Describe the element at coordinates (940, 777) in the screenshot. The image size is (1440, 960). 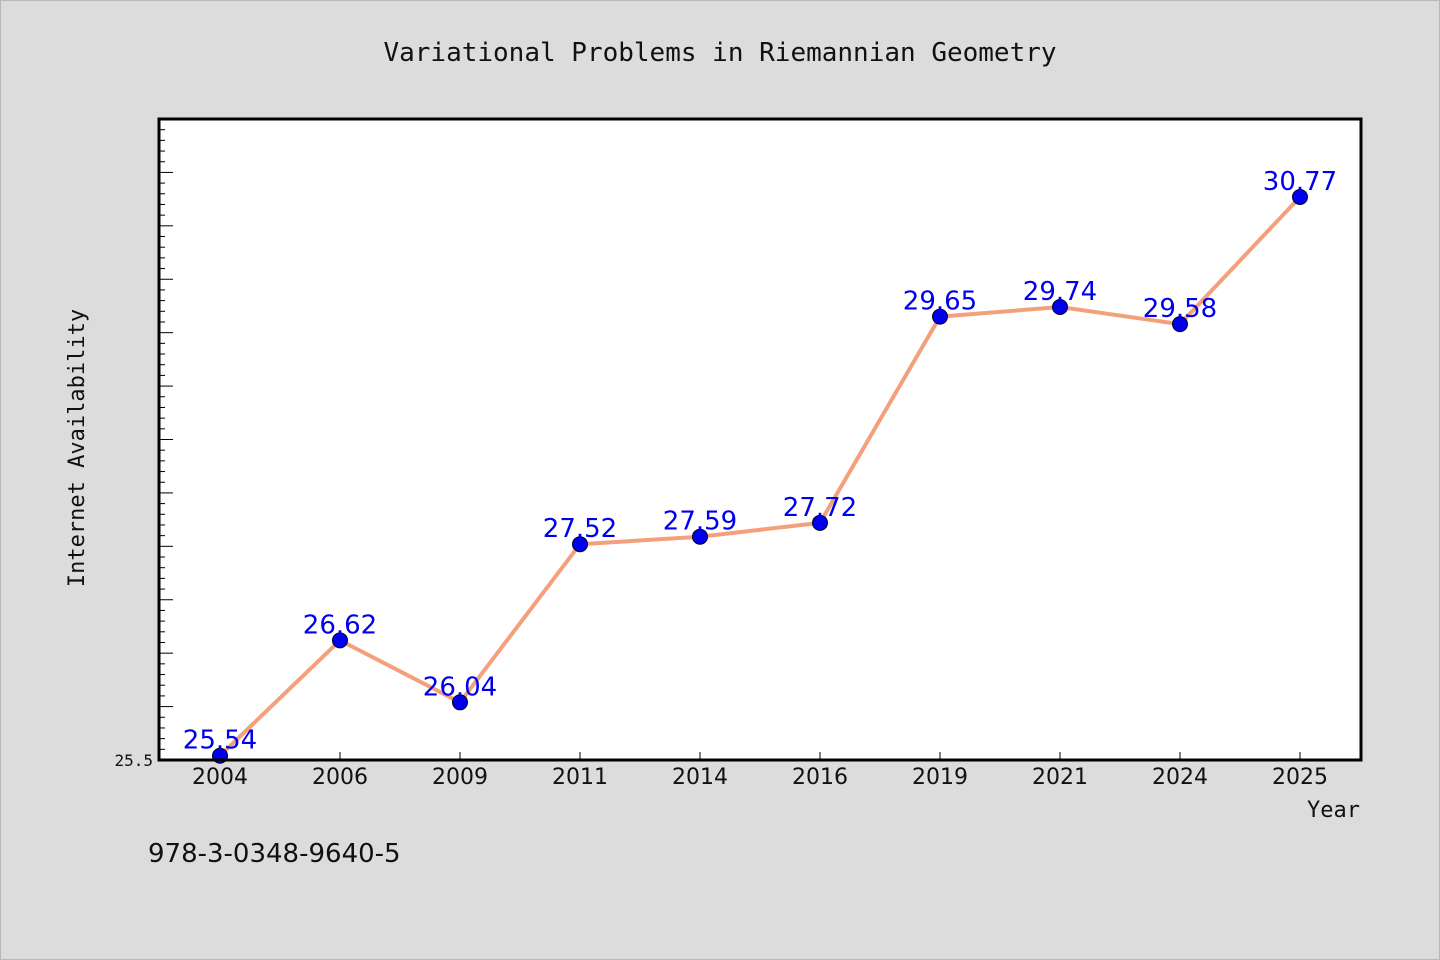
I see `x-tick-label: 2019` at that location.